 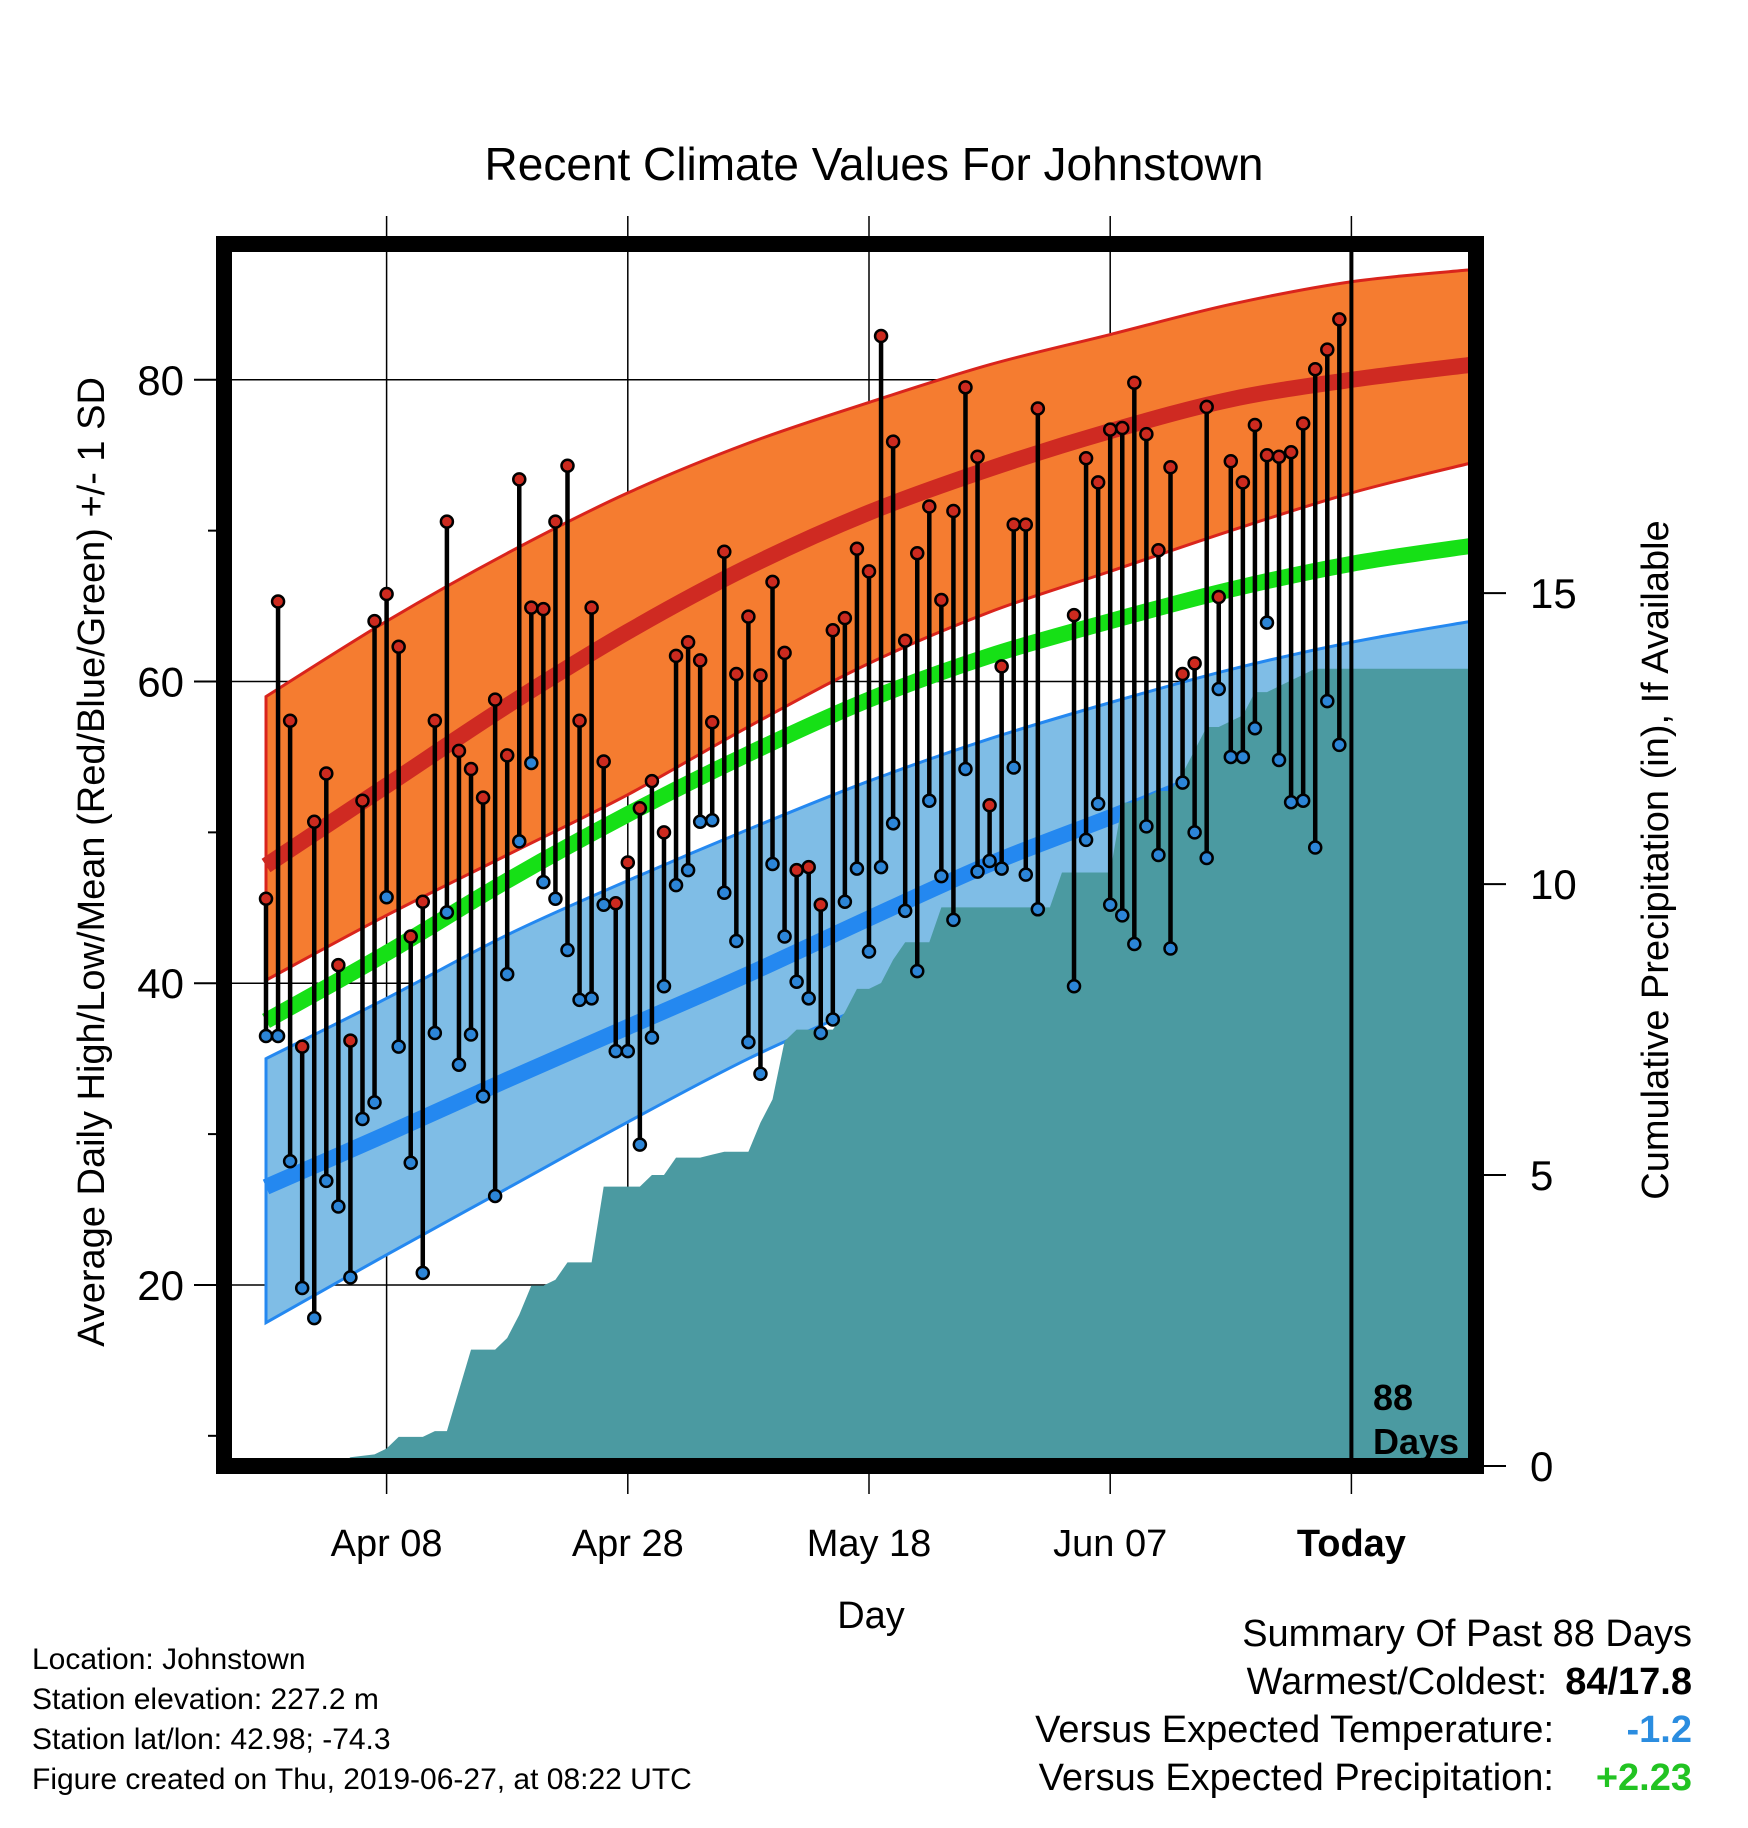 I want to click on x-tick-label: Today, so click(x=1351, y=1544).